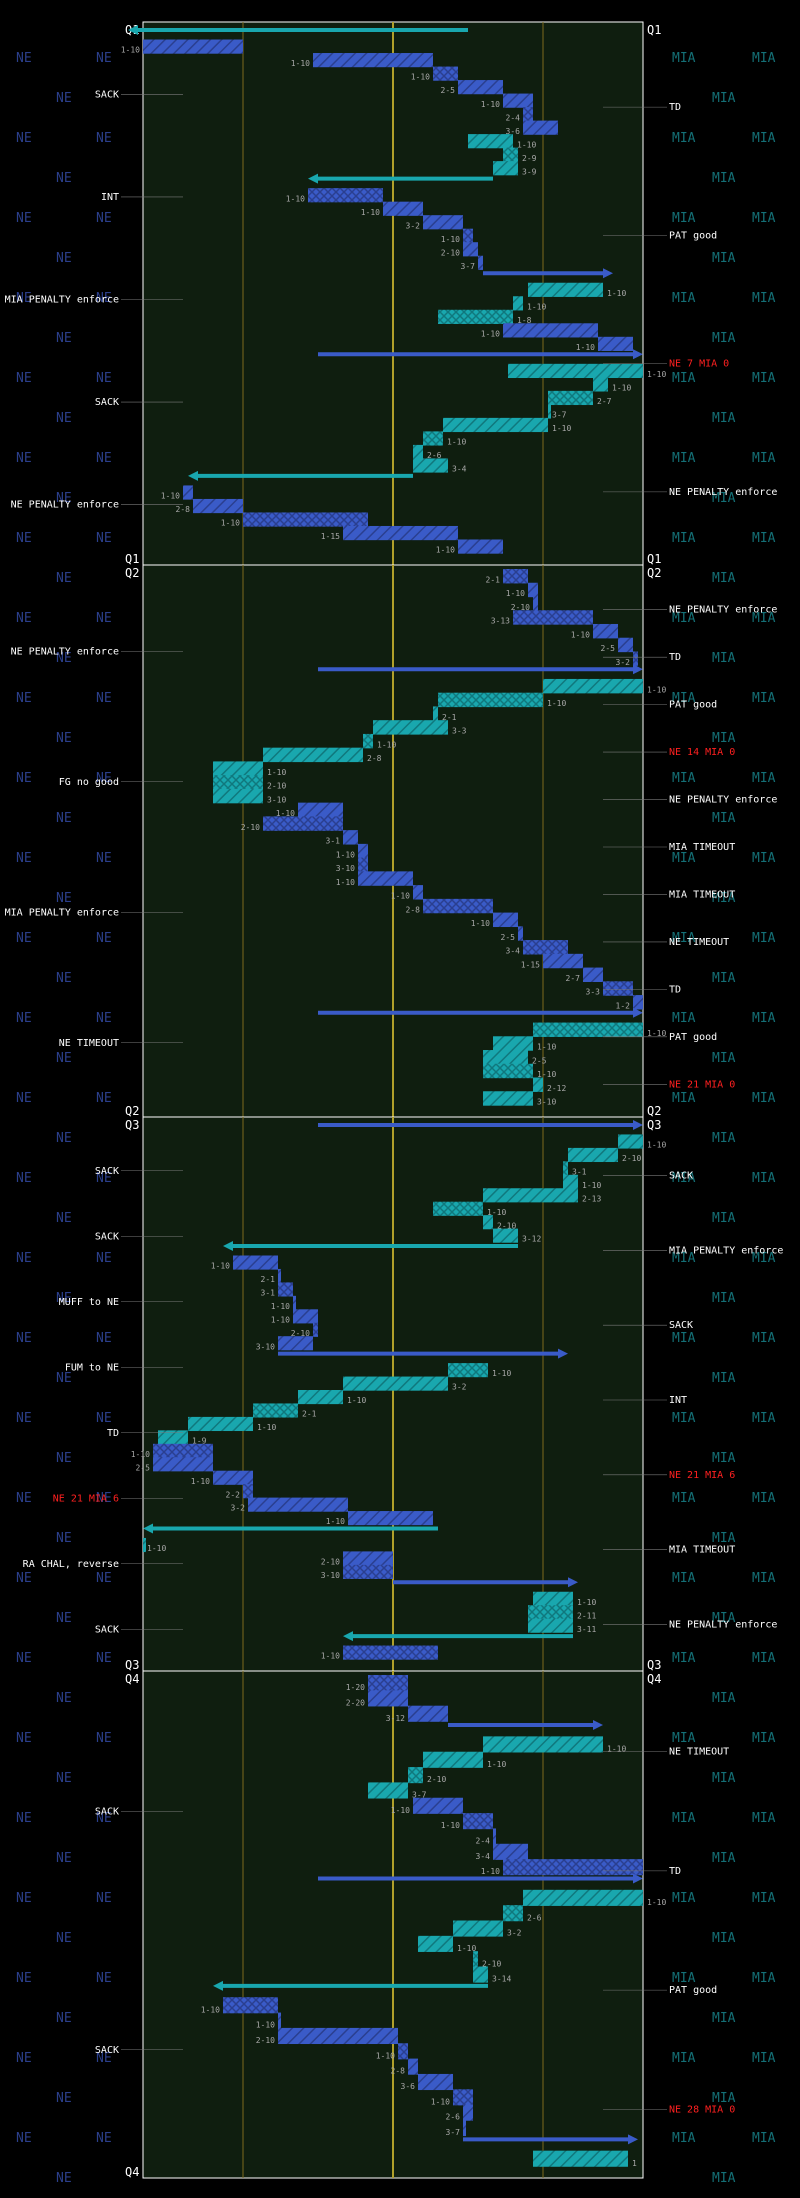 This screenshot has height=2198, width=800. What do you see at coordinates (132, 559) in the screenshot?
I see `quarter-label: Q1` at bounding box center [132, 559].